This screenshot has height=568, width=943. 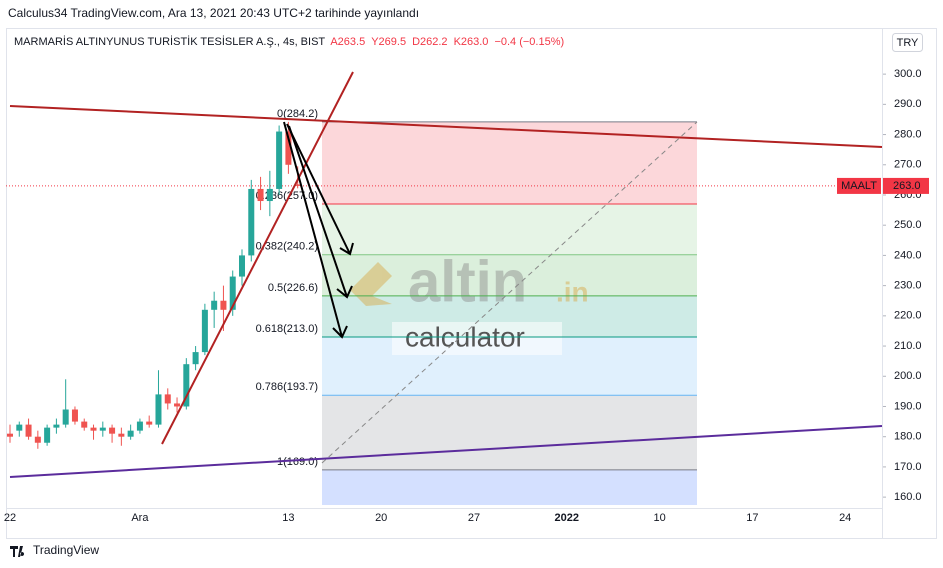 I want to click on ohlc-value: −0.4 (−0.15%), so click(x=529, y=42).